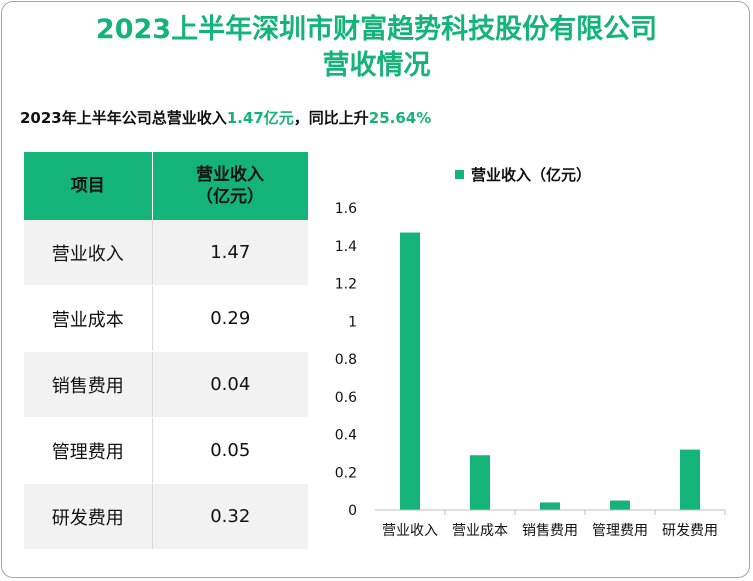 Image resolution: width=753 pixels, height=581 pixels. Describe the element at coordinates (346, 285) in the screenshot. I see `y-tick-label: 1.2` at that location.